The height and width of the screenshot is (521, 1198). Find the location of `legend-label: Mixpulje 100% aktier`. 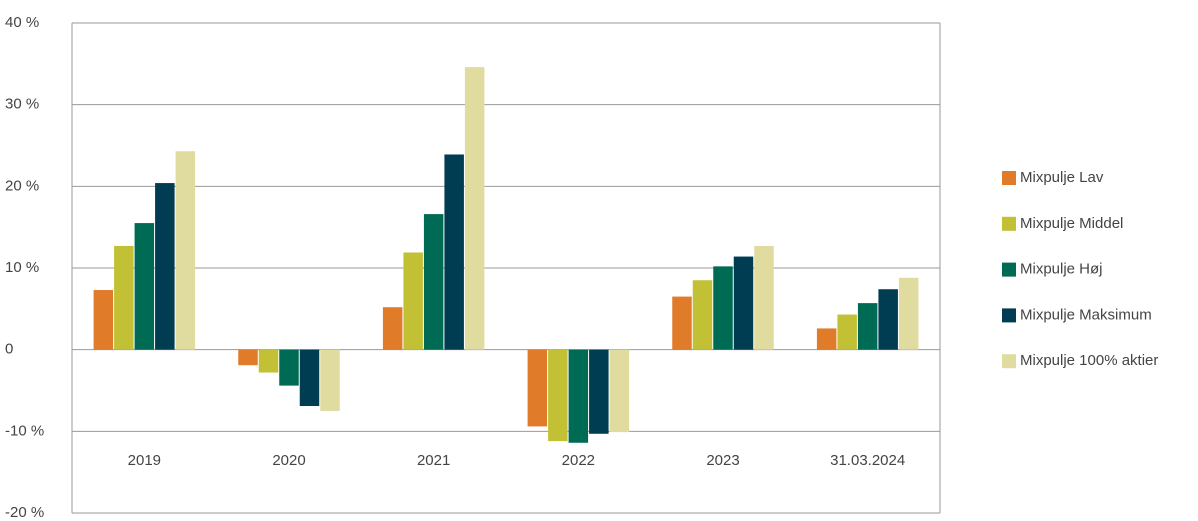

legend-label: Mixpulje 100% aktier is located at coordinates (1089, 360).